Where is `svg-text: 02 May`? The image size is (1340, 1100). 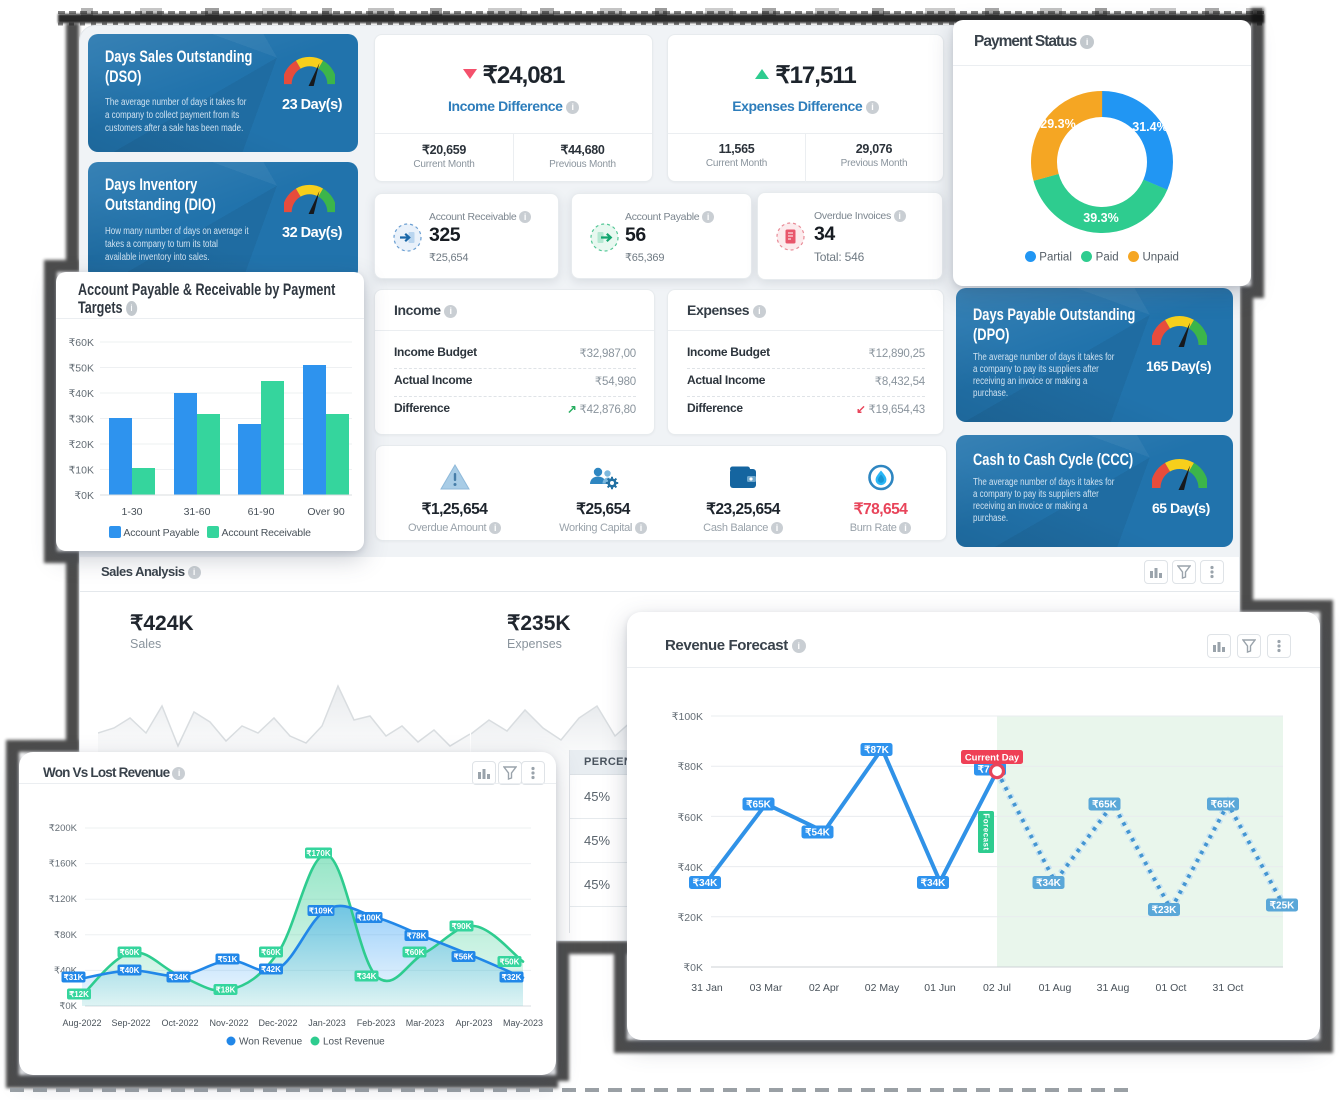
svg-text: 02 May is located at coordinates (882, 988).